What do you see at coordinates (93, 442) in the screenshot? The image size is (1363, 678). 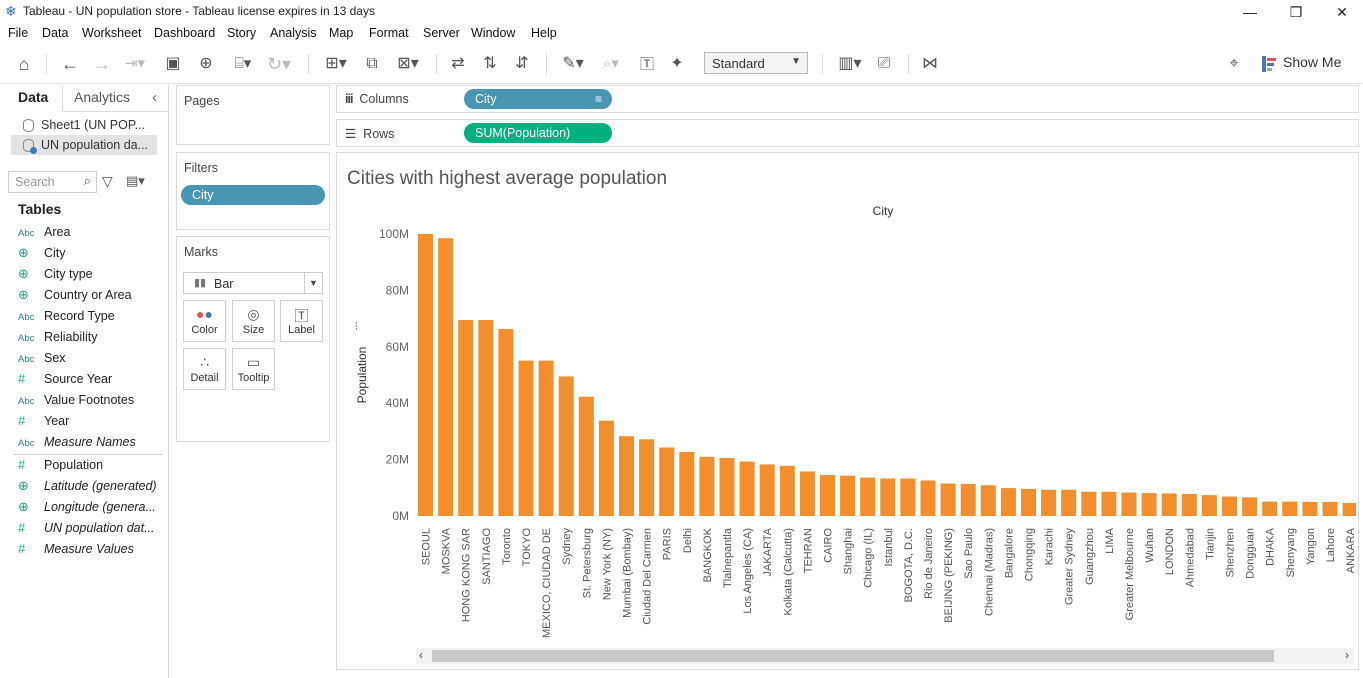 I see `field-item: Abc Measure Names` at bounding box center [93, 442].